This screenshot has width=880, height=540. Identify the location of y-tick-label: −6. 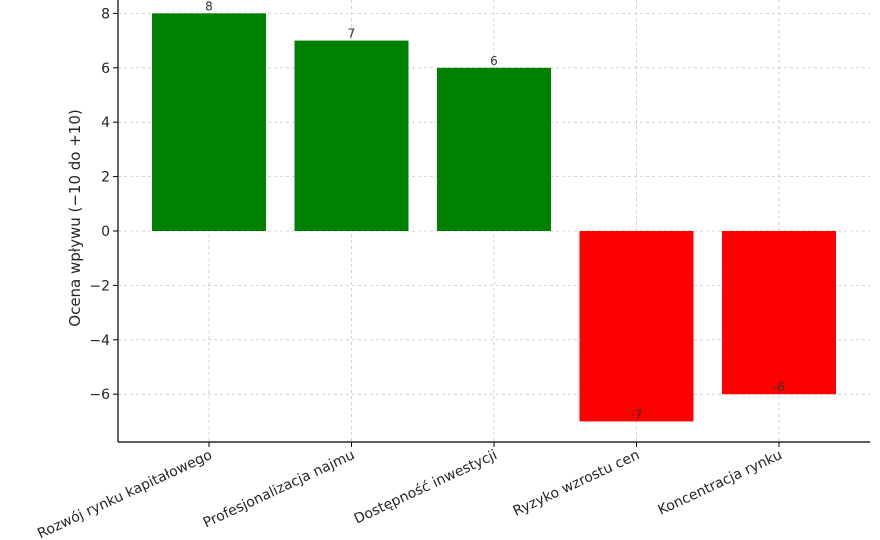
(99, 395).